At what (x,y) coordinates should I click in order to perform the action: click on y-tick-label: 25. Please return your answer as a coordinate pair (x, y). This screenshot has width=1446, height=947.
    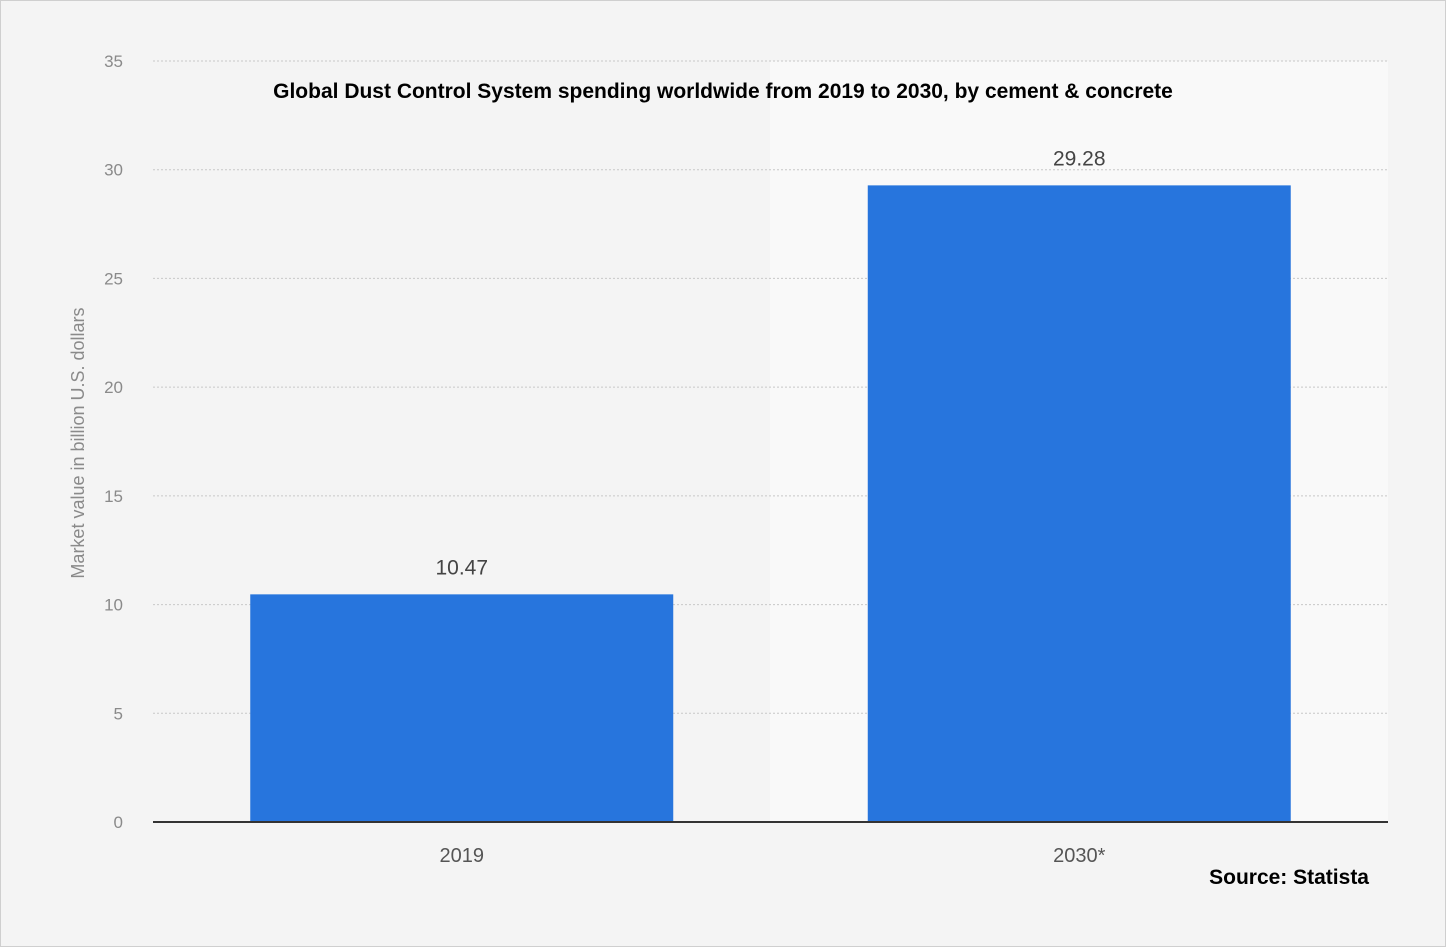
    Looking at the image, I should click on (113, 278).